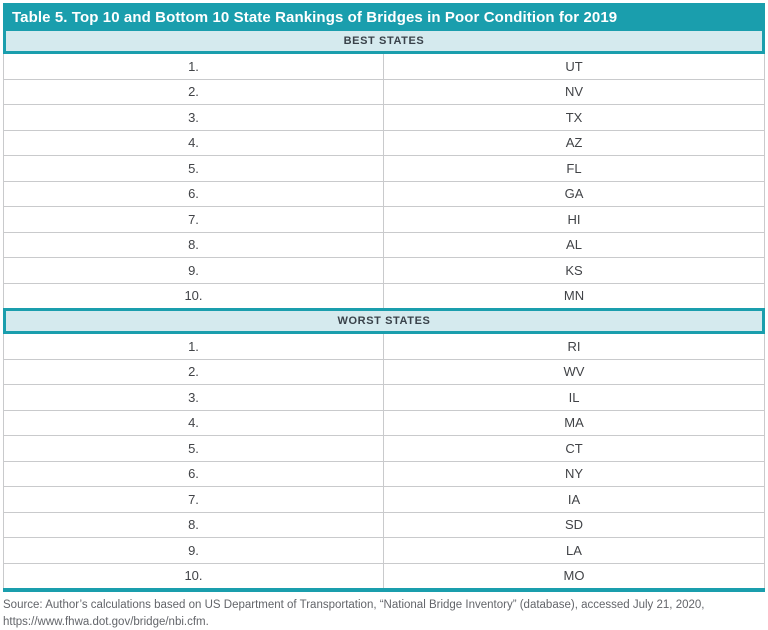 The height and width of the screenshot is (630, 768). I want to click on table-row: 5. CT, so click(384, 448).